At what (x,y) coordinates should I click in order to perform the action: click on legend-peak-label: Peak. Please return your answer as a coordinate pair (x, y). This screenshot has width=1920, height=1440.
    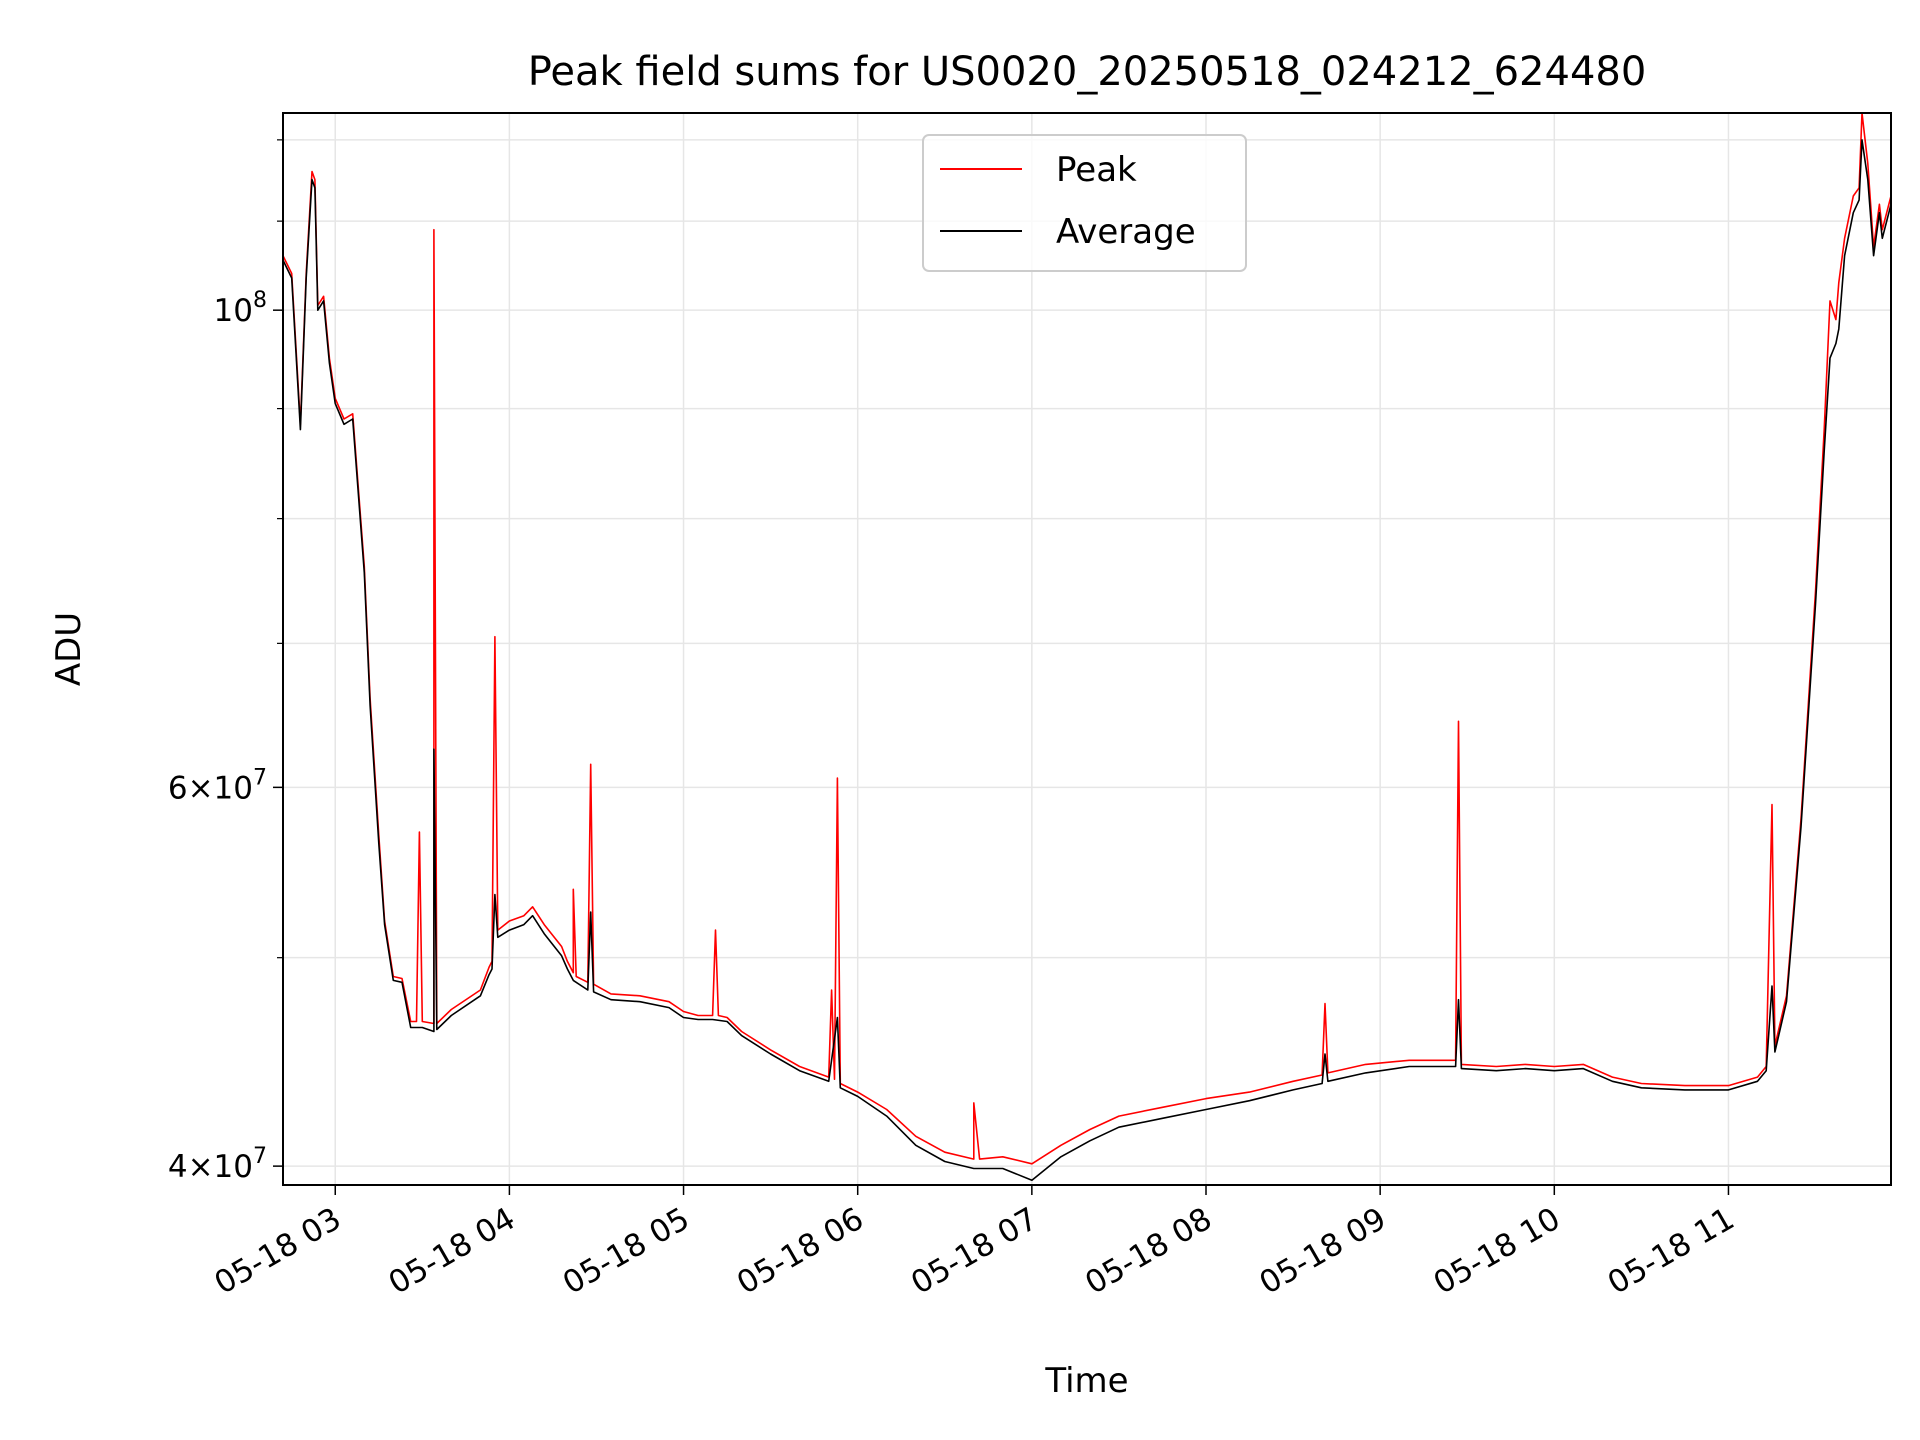
    Looking at the image, I should click on (1096, 170).